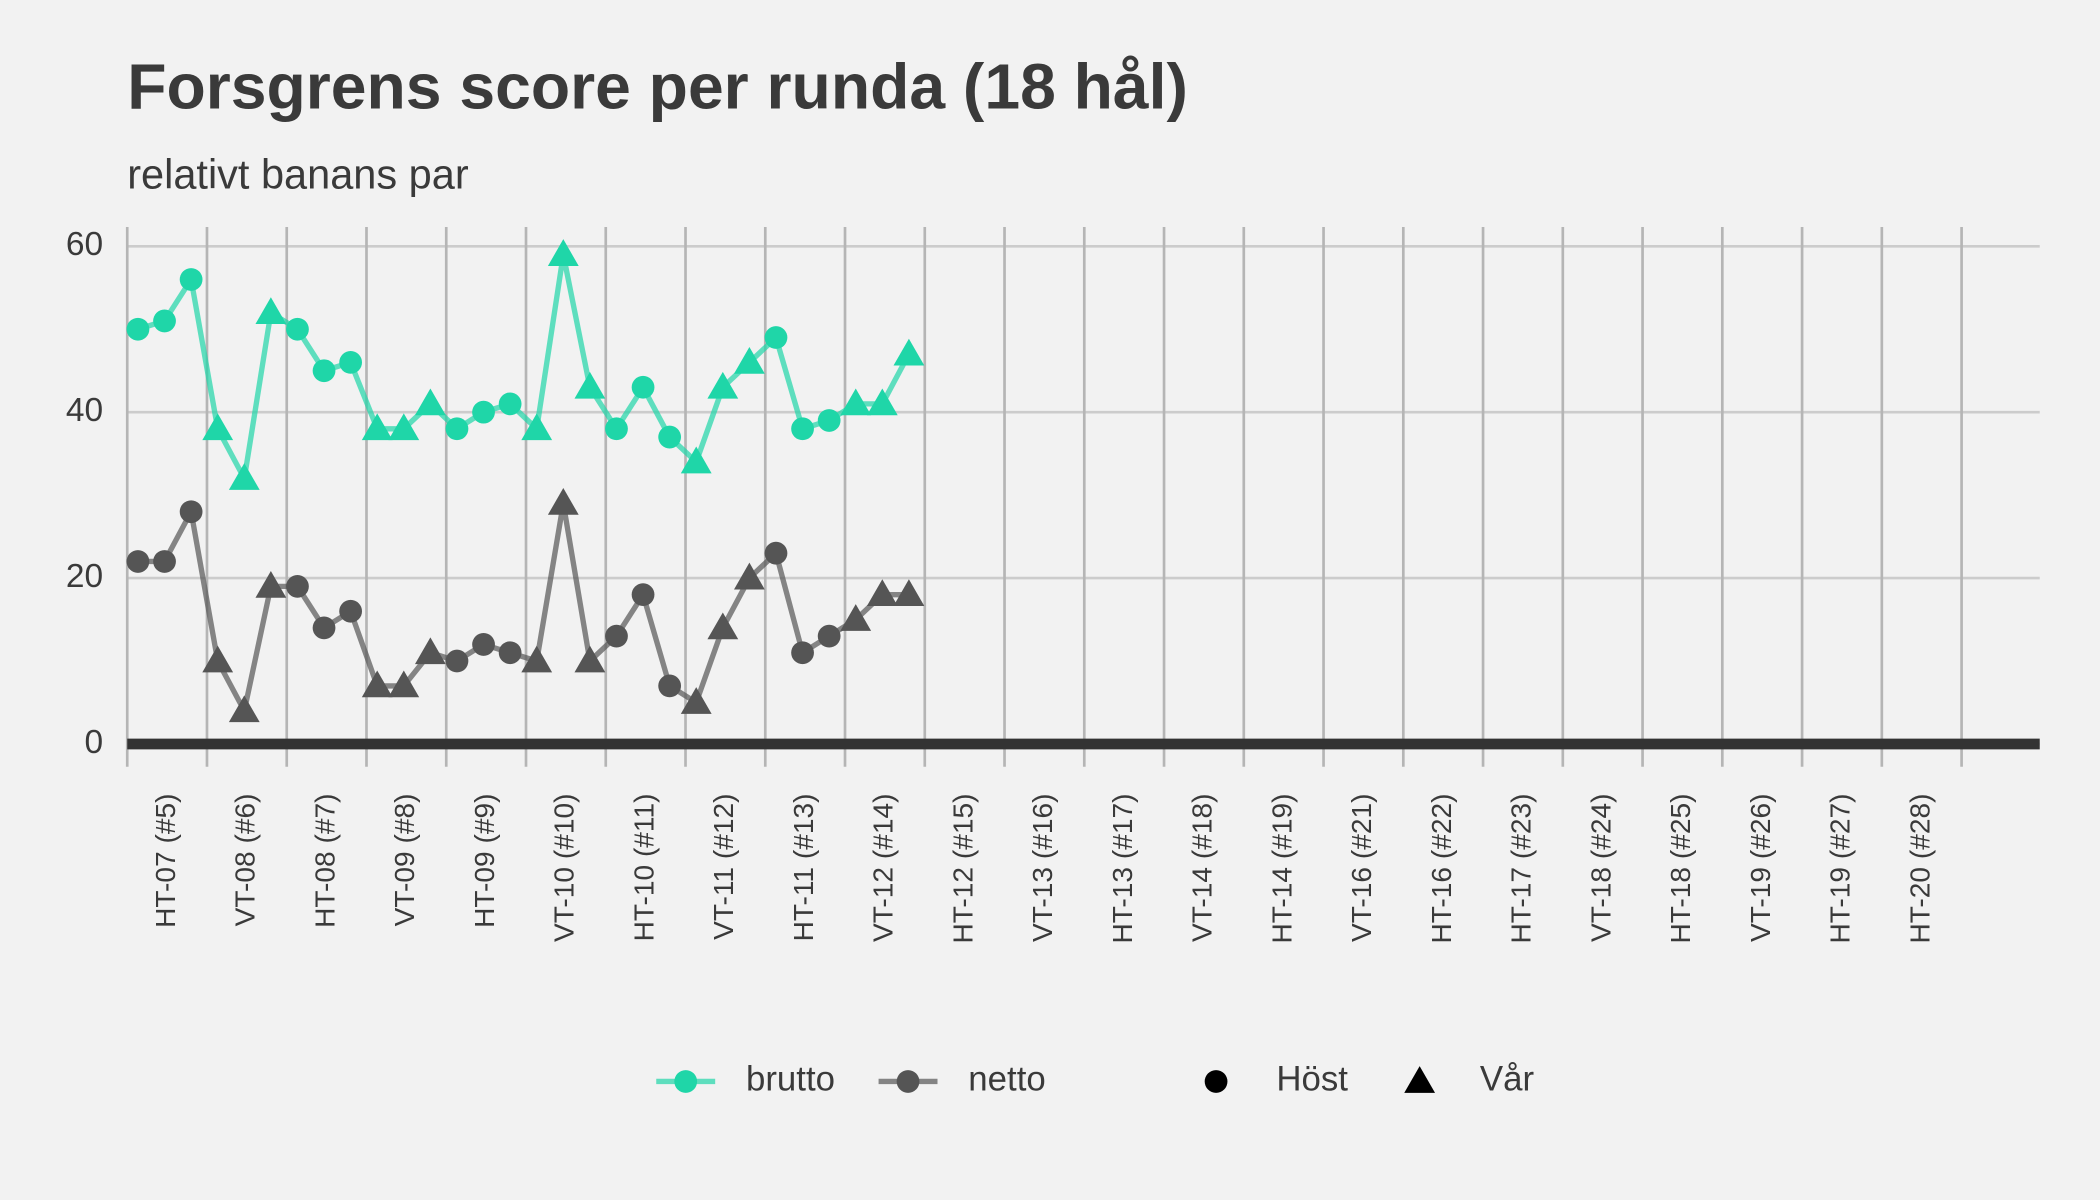 This screenshot has width=2100, height=1200. What do you see at coordinates (1600, 868) in the screenshot?
I see `x-tick-label: VT-18 (#24)` at bounding box center [1600, 868].